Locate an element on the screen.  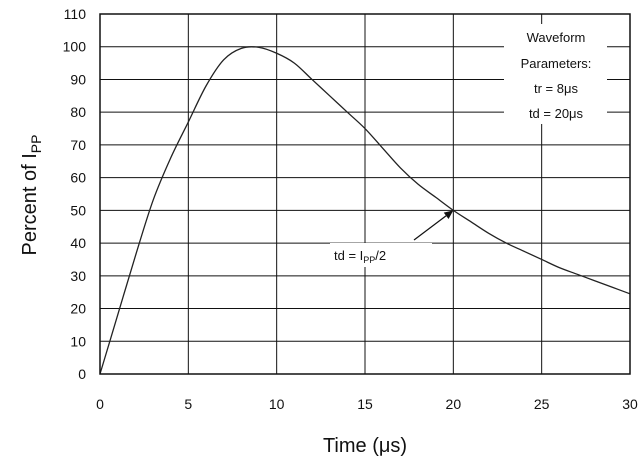
td-arrow is located at coordinates (430, 228).